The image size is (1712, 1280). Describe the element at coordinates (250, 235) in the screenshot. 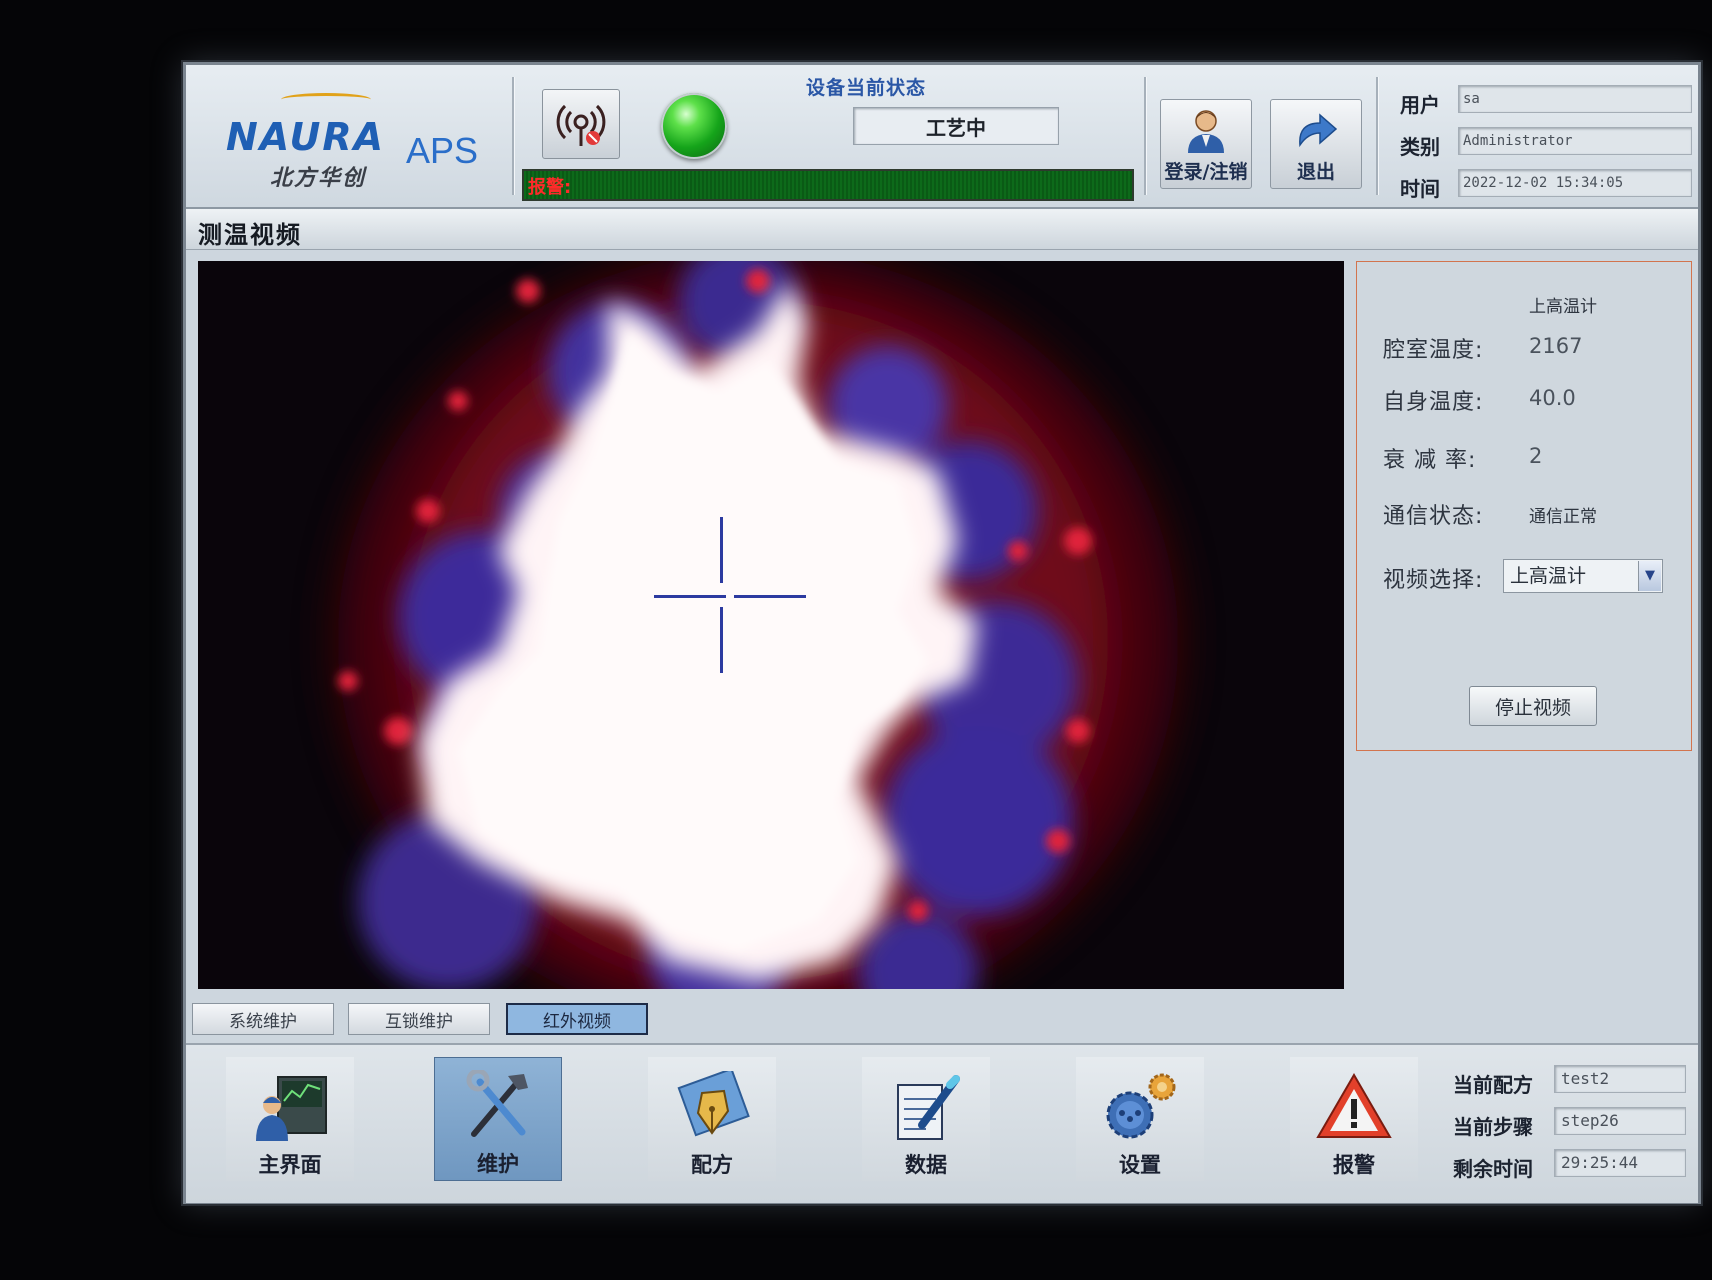

I see `page-title: 测温视频` at that location.